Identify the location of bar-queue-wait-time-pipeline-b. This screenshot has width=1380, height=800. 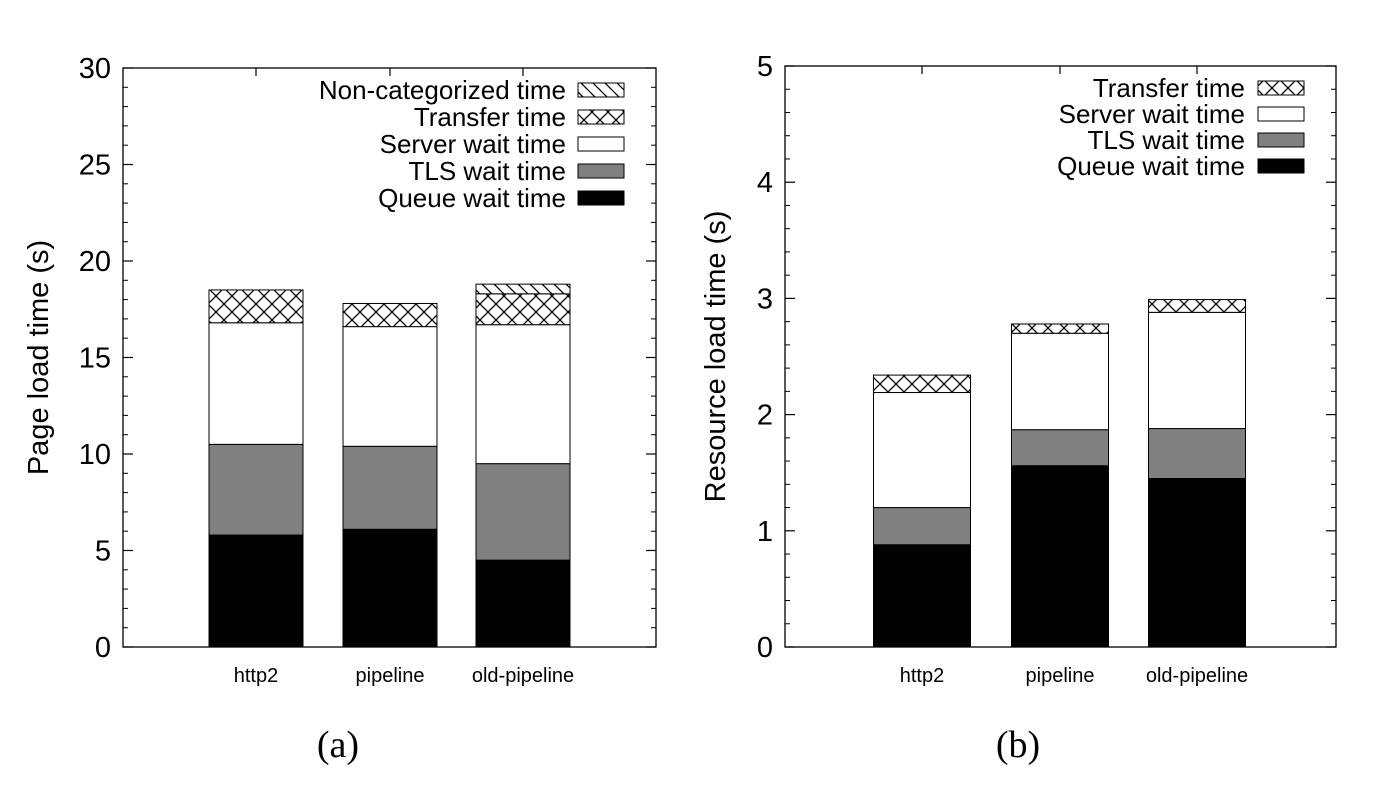
(1060, 556).